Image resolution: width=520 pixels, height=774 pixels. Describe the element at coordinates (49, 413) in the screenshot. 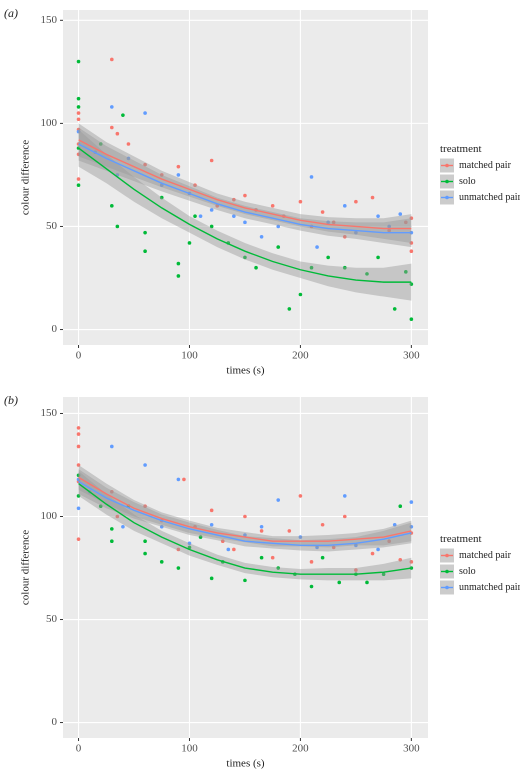

I see `y-tick-label: 150` at that location.